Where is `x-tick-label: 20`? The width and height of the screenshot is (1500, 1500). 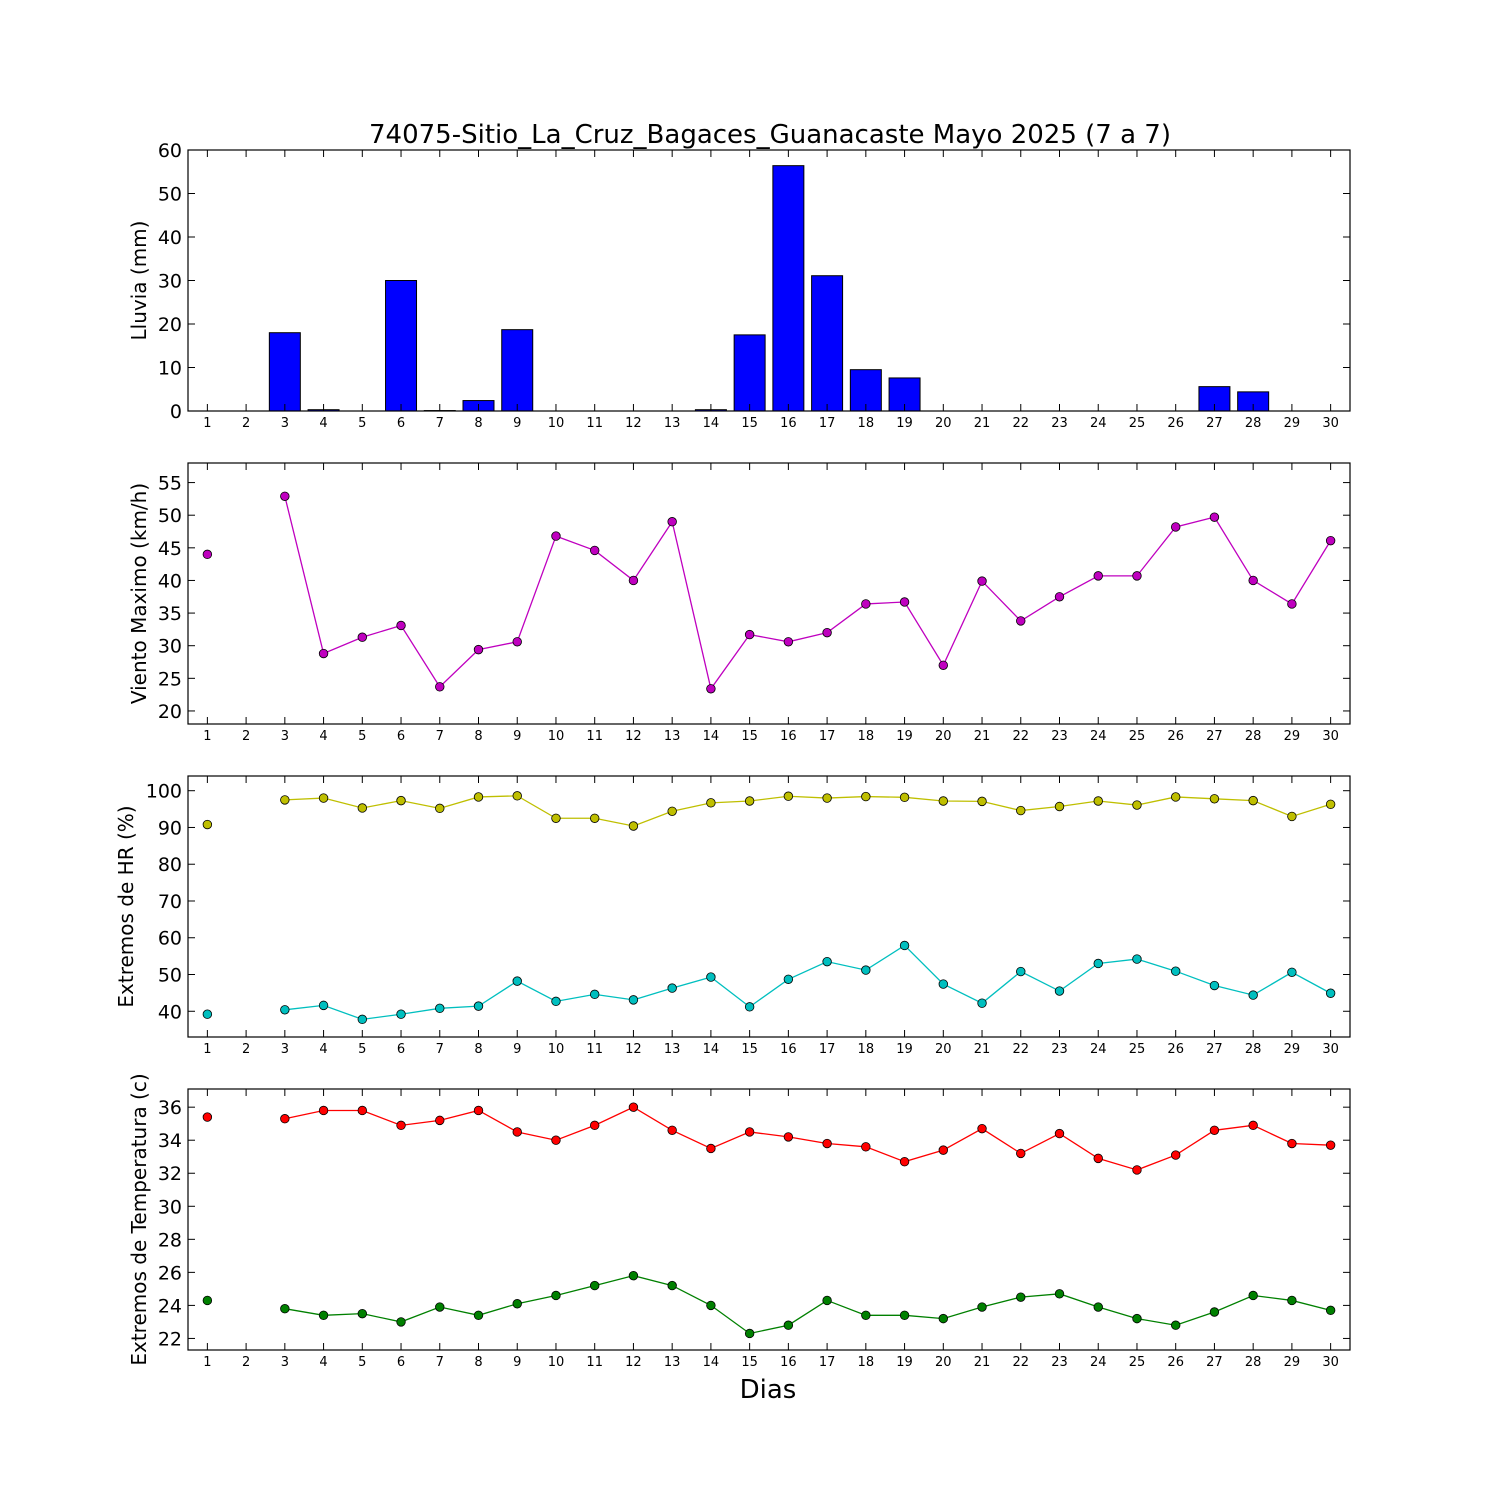
x-tick-label: 20 is located at coordinates (943, 1362).